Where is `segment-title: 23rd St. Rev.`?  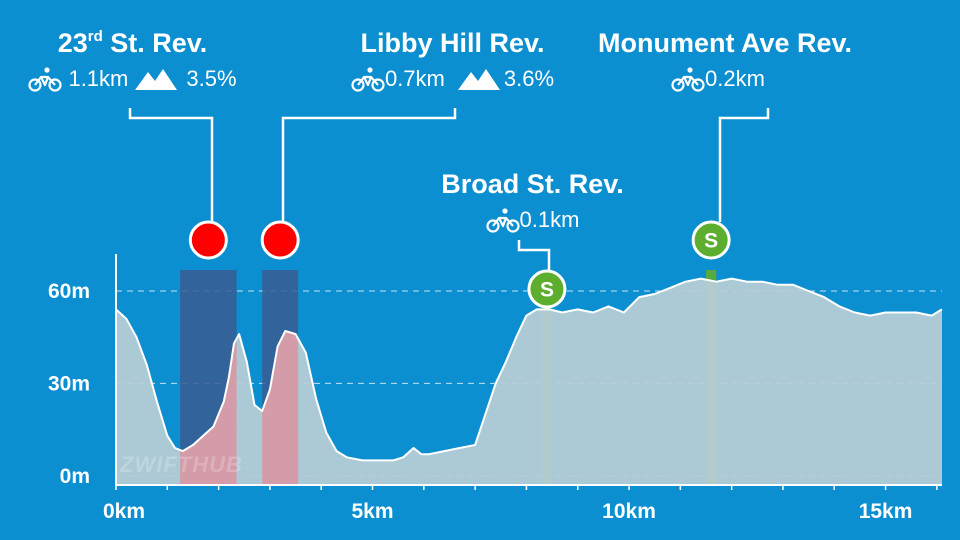 segment-title: 23rd St. Rev. is located at coordinates (132, 43).